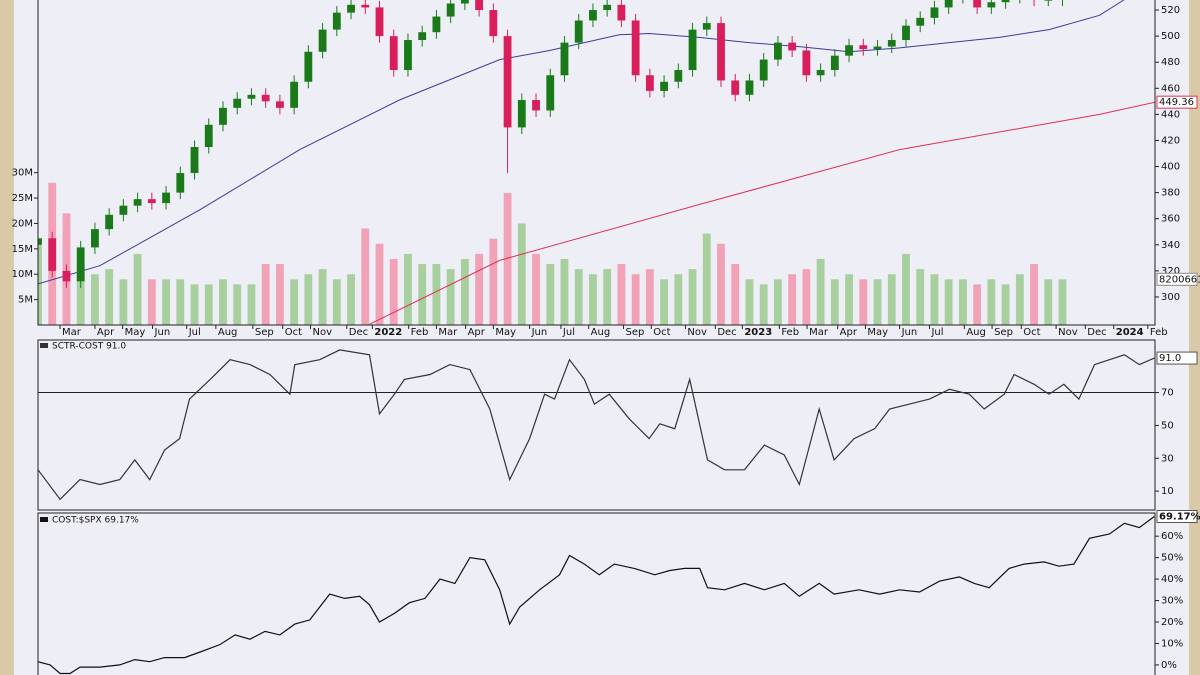 The width and height of the screenshot is (1200, 675). What do you see at coordinates (601, 332) in the screenshot?
I see `x-tick-label: Aug` at bounding box center [601, 332].